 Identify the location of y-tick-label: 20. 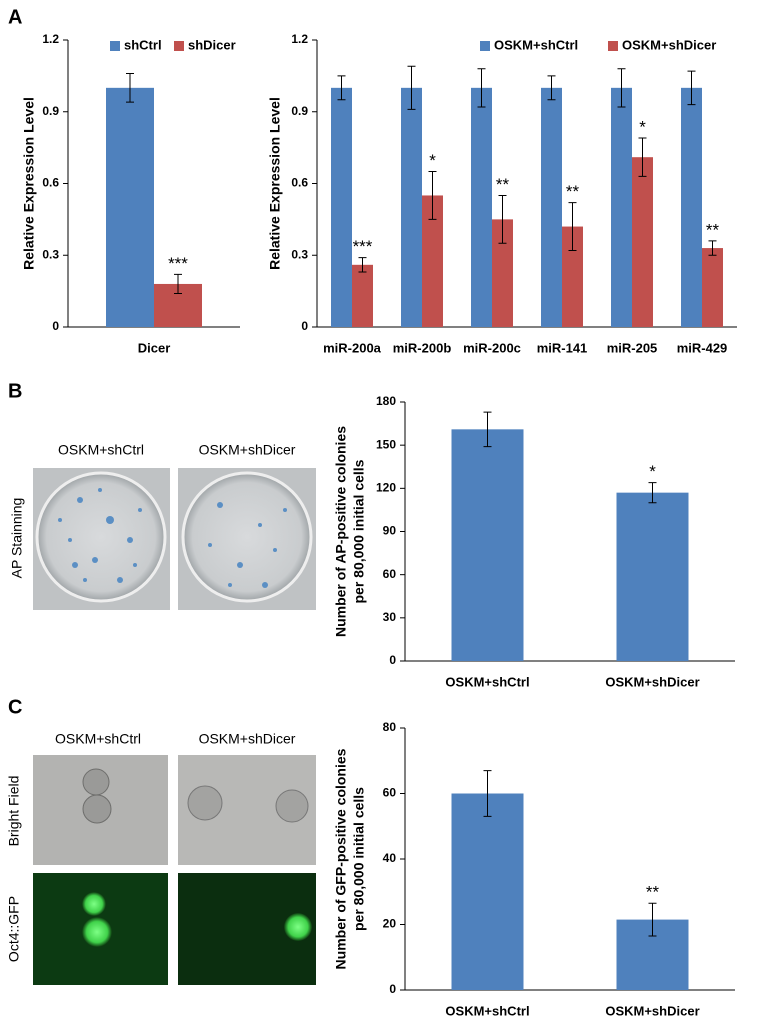
(390, 924).